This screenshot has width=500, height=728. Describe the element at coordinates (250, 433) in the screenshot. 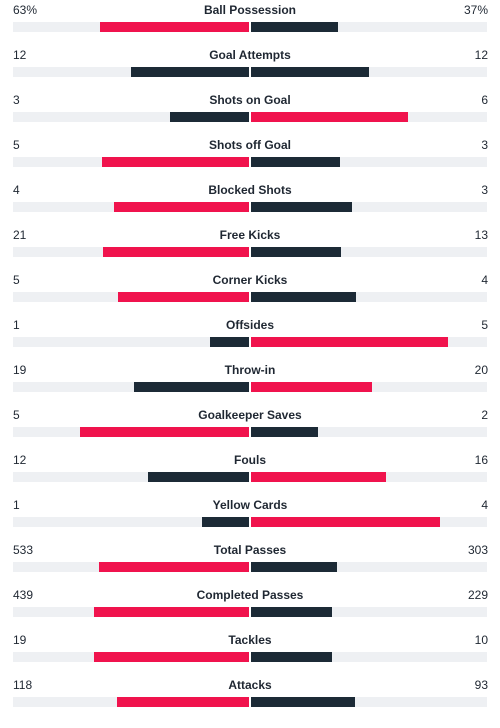

I see `stat-row: 5 Goalkeeper Saves 2` at that location.